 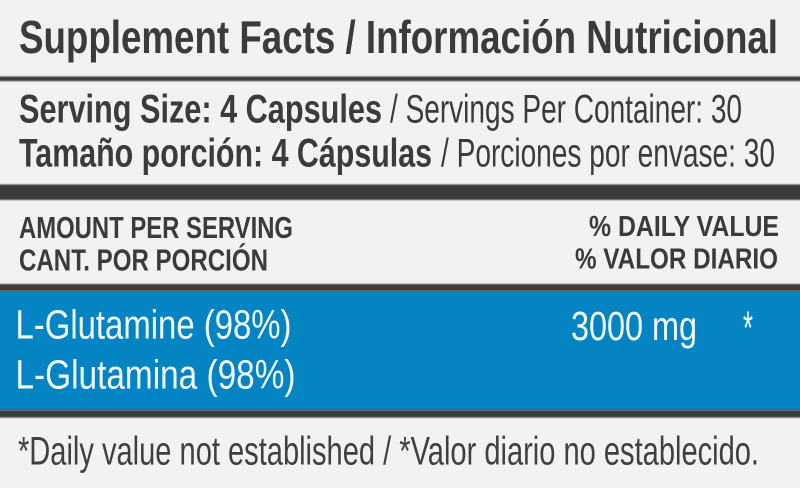 What do you see at coordinates (608, 153) in the screenshot?
I see `svg-text: / Porciones por envase: 30` at bounding box center [608, 153].